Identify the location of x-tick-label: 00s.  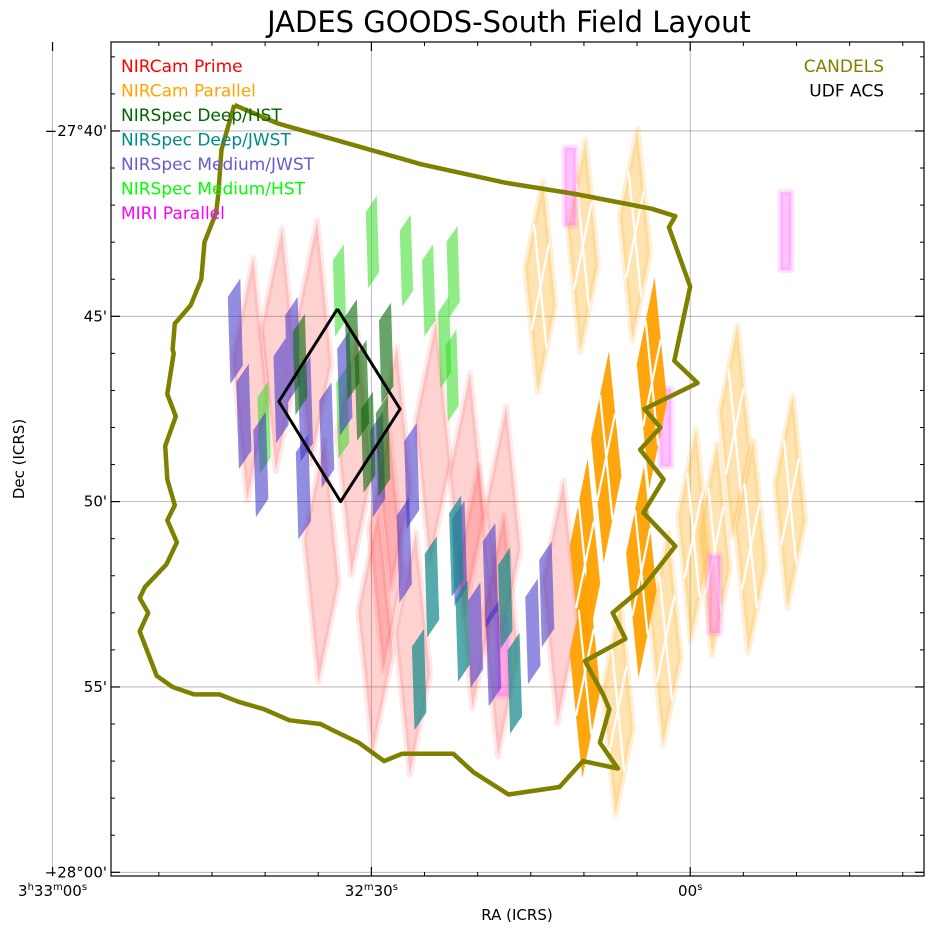
(690, 891).